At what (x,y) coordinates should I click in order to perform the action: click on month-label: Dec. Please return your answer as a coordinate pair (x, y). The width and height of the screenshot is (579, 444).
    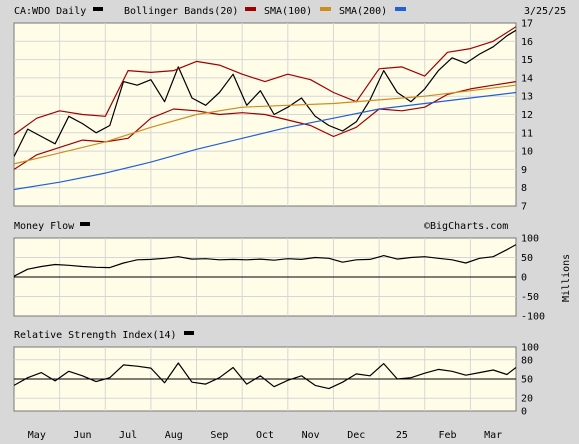
    Looking at the image, I should click on (356, 435).